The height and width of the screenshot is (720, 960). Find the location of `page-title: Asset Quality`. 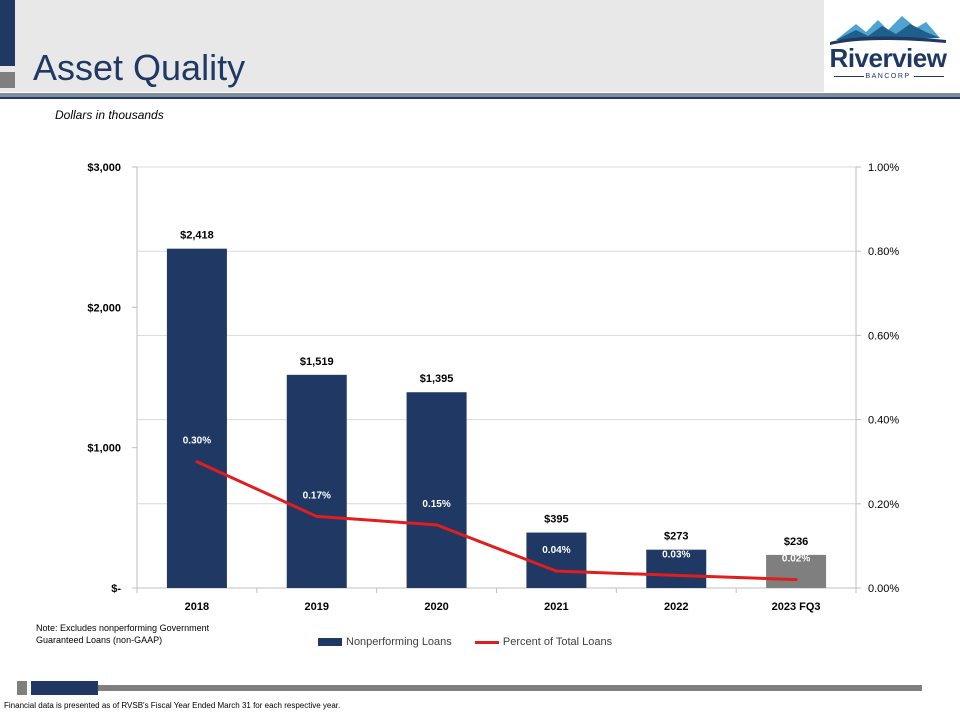

page-title: Asset Quality is located at coordinates (139, 67).